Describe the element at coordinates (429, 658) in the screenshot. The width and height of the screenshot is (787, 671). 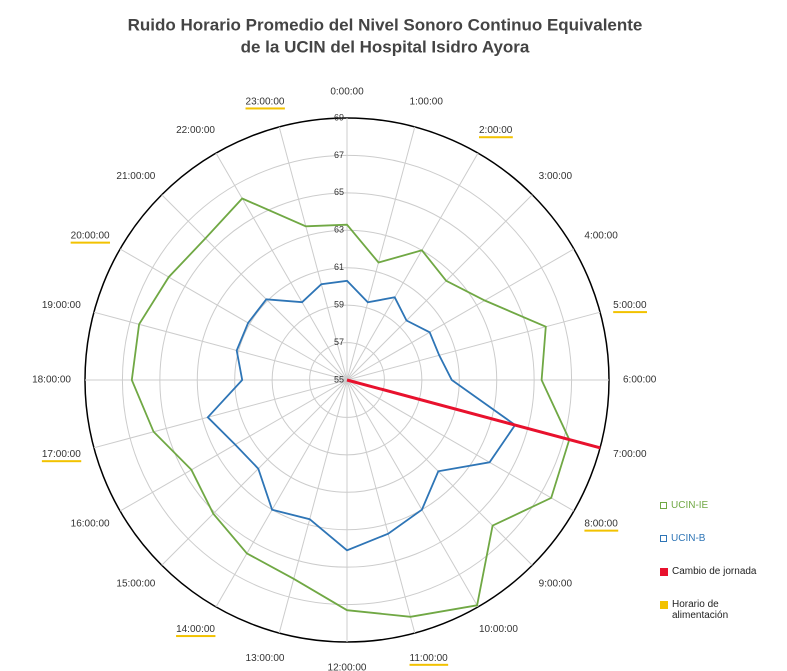
I see `category-label: 11:00:00` at that location.